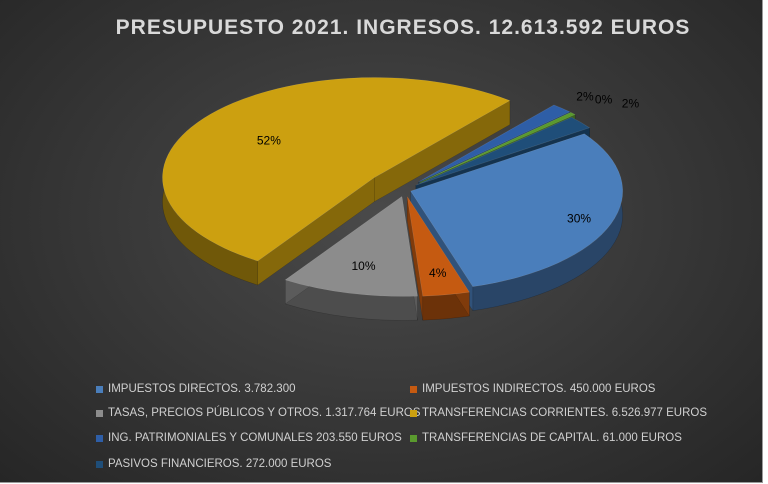 This screenshot has width=768, height=484. I want to click on data-label-ing-patrimoniales: 2%, so click(585, 97).